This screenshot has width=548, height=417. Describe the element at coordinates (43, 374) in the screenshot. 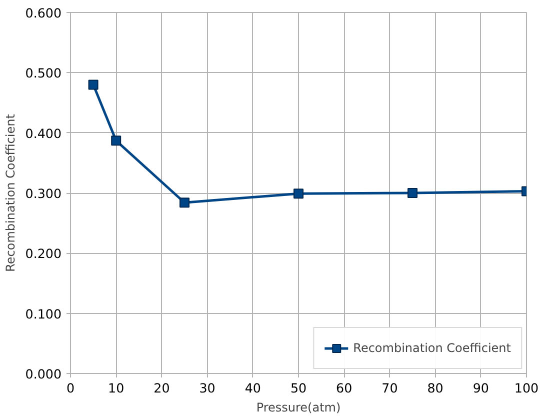

I see `y-tick-label: 0.000` at that location.